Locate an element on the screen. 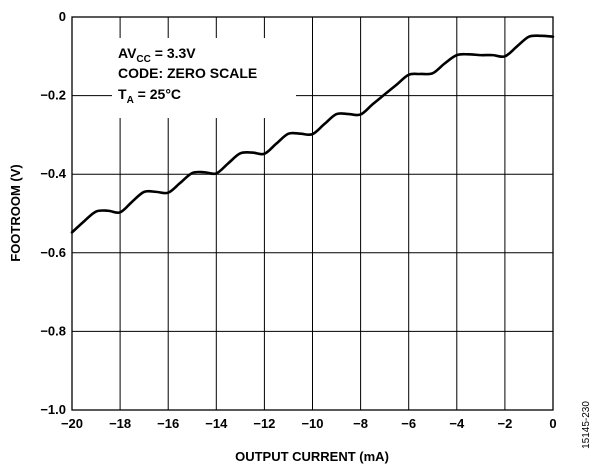  x-tick-label: −20 is located at coordinates (72, 423).